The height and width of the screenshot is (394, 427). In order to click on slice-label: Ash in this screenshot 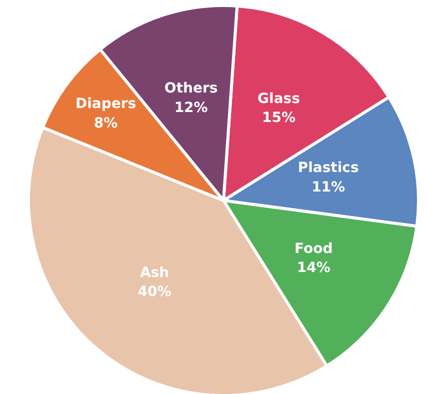, I will do `click(155, 273)`.